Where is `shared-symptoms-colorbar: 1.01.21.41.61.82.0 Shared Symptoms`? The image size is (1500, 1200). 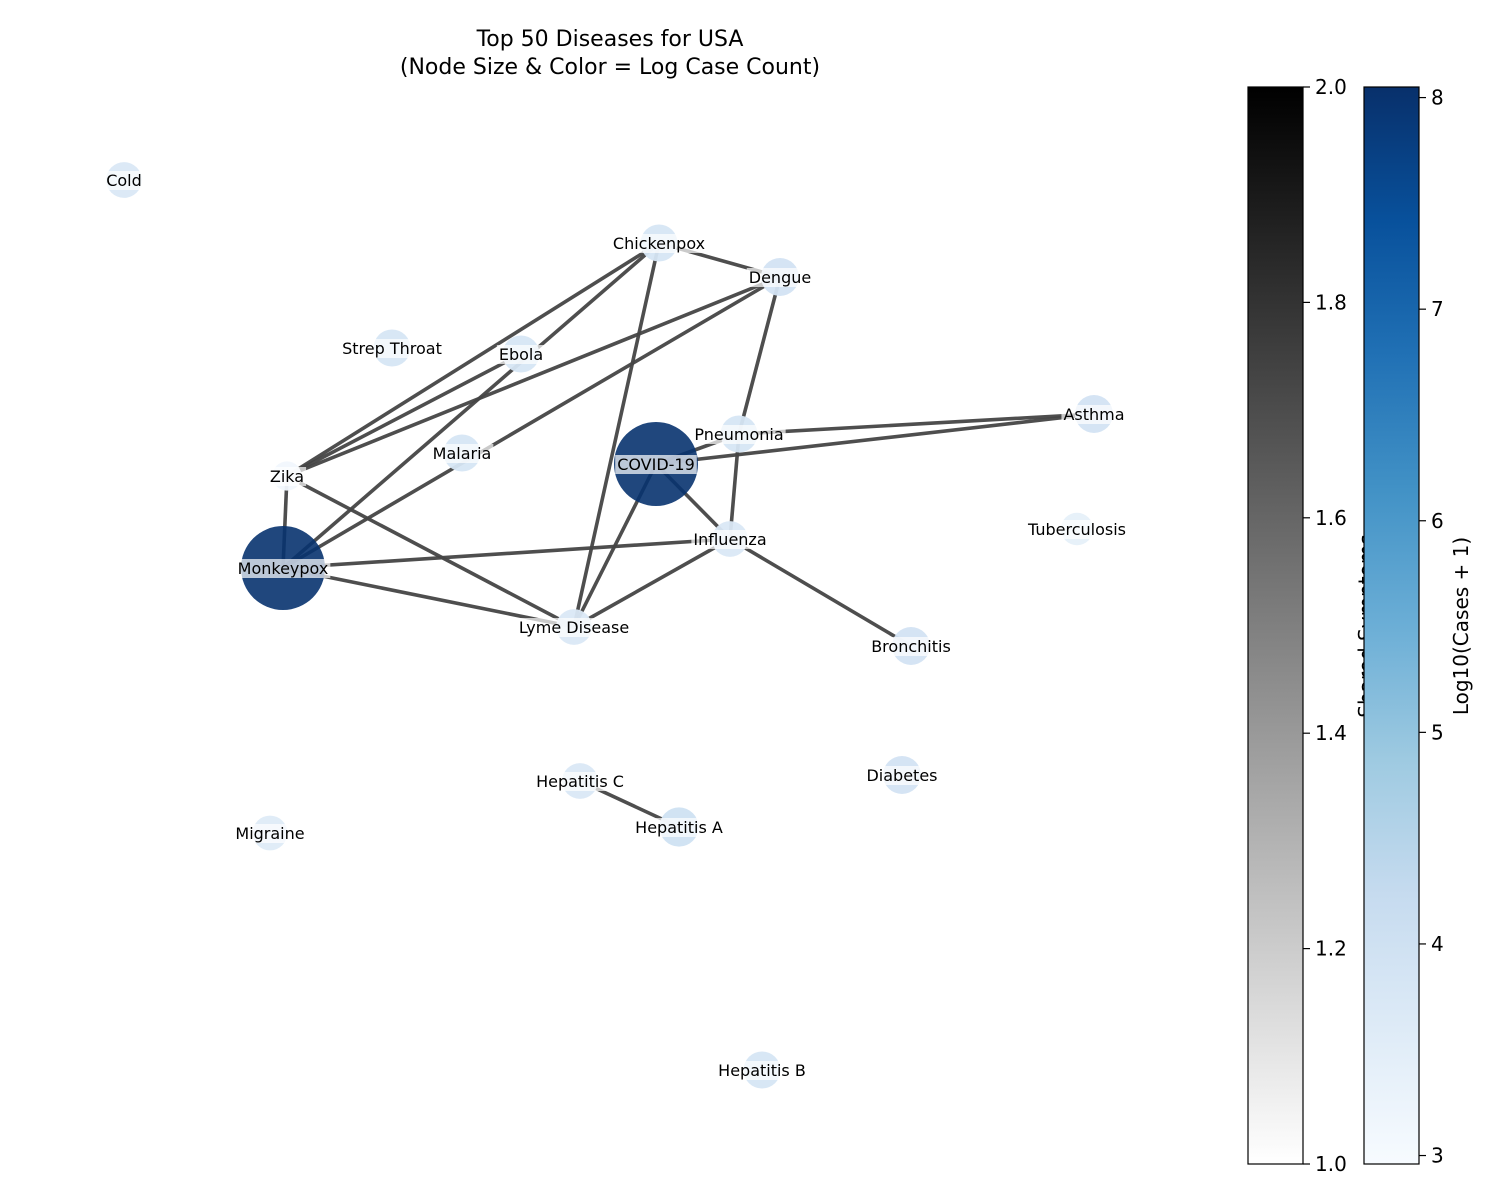
shared-symptoms-colorbar: 1.01.21.41.61.82.0 Shared Symptoms is located at coordinates (1312, 625).